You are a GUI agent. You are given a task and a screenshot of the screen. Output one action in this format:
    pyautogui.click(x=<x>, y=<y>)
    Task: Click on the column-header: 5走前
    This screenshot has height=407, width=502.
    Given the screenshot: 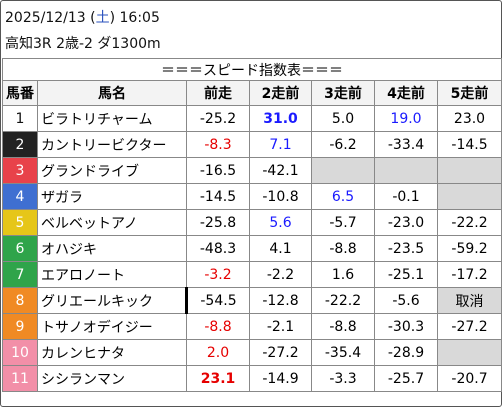 What is the action you would take?
    pyautogui.click(x=469, y=93)
    